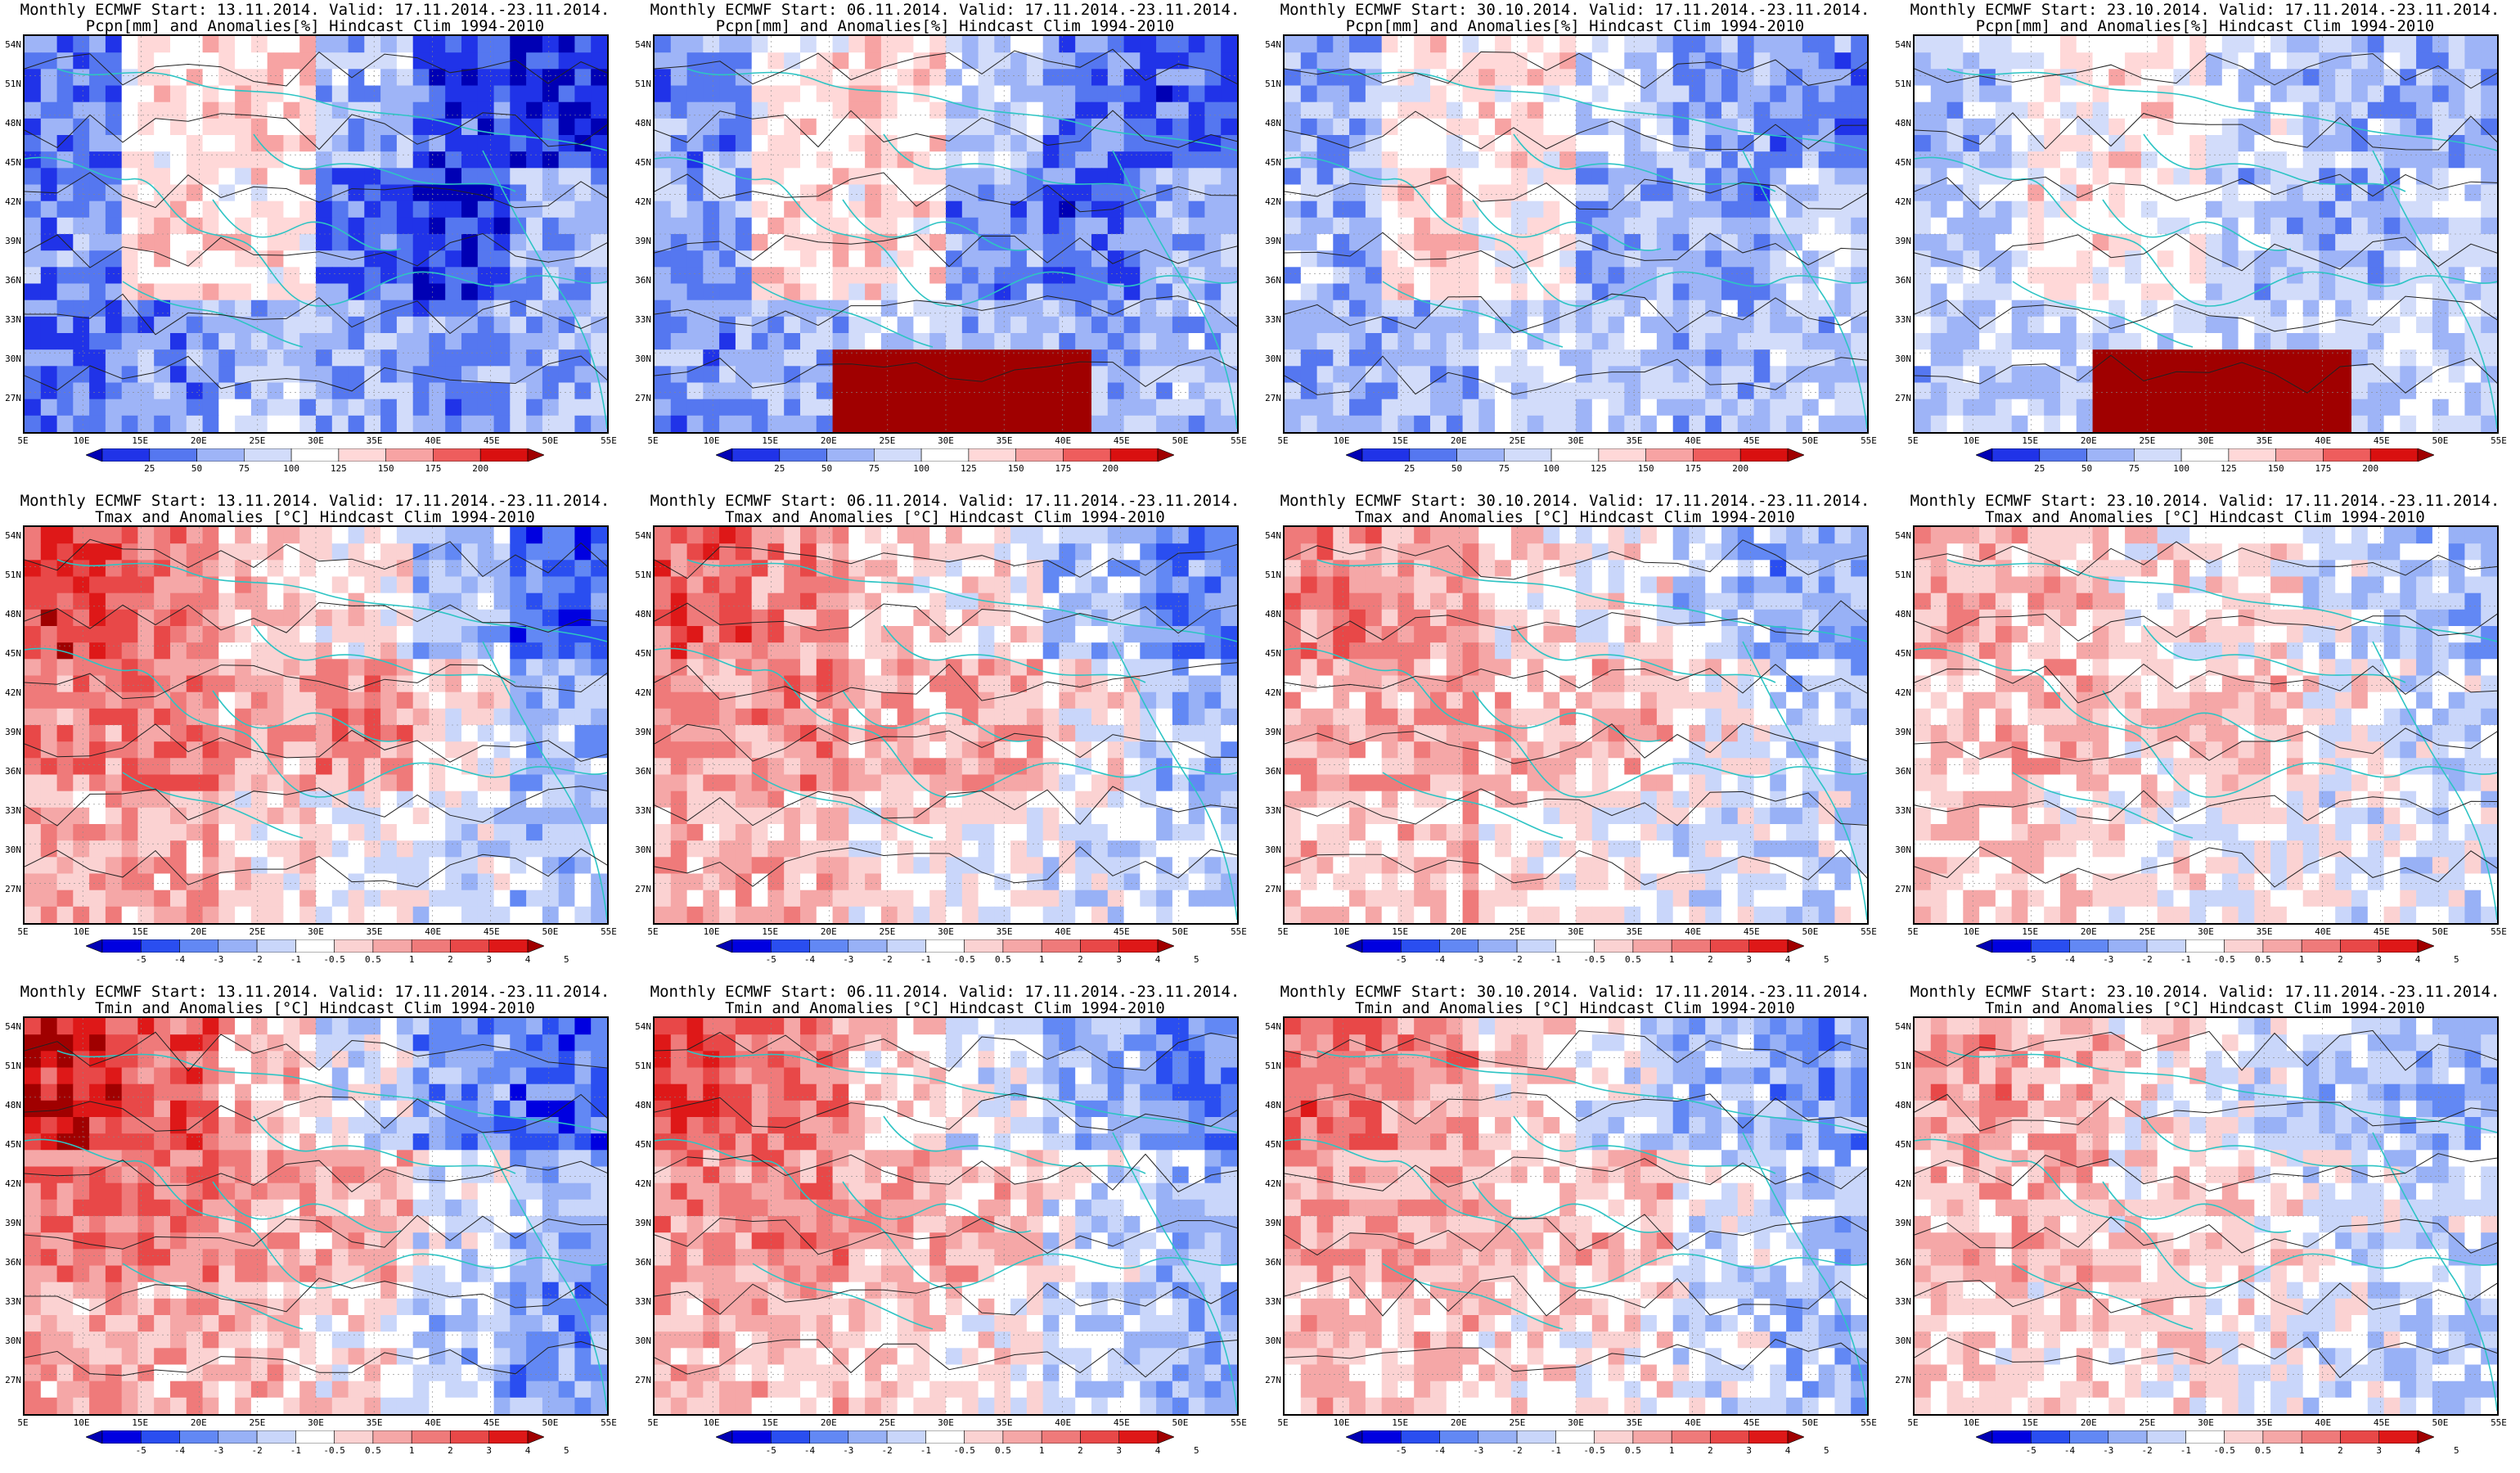  I want to click on climatology-contour, so click(2206, 192).